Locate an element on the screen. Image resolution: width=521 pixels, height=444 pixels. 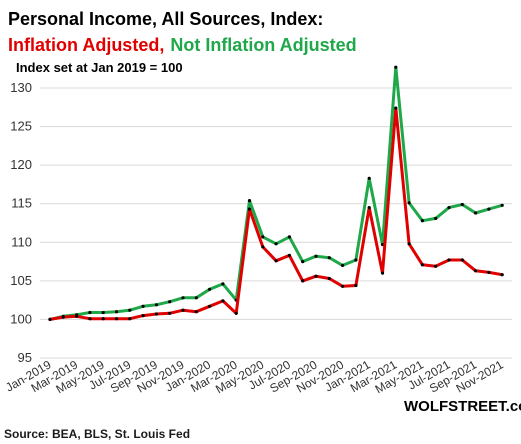
y-tick-label: 130 is located at coordinates (21, 87).